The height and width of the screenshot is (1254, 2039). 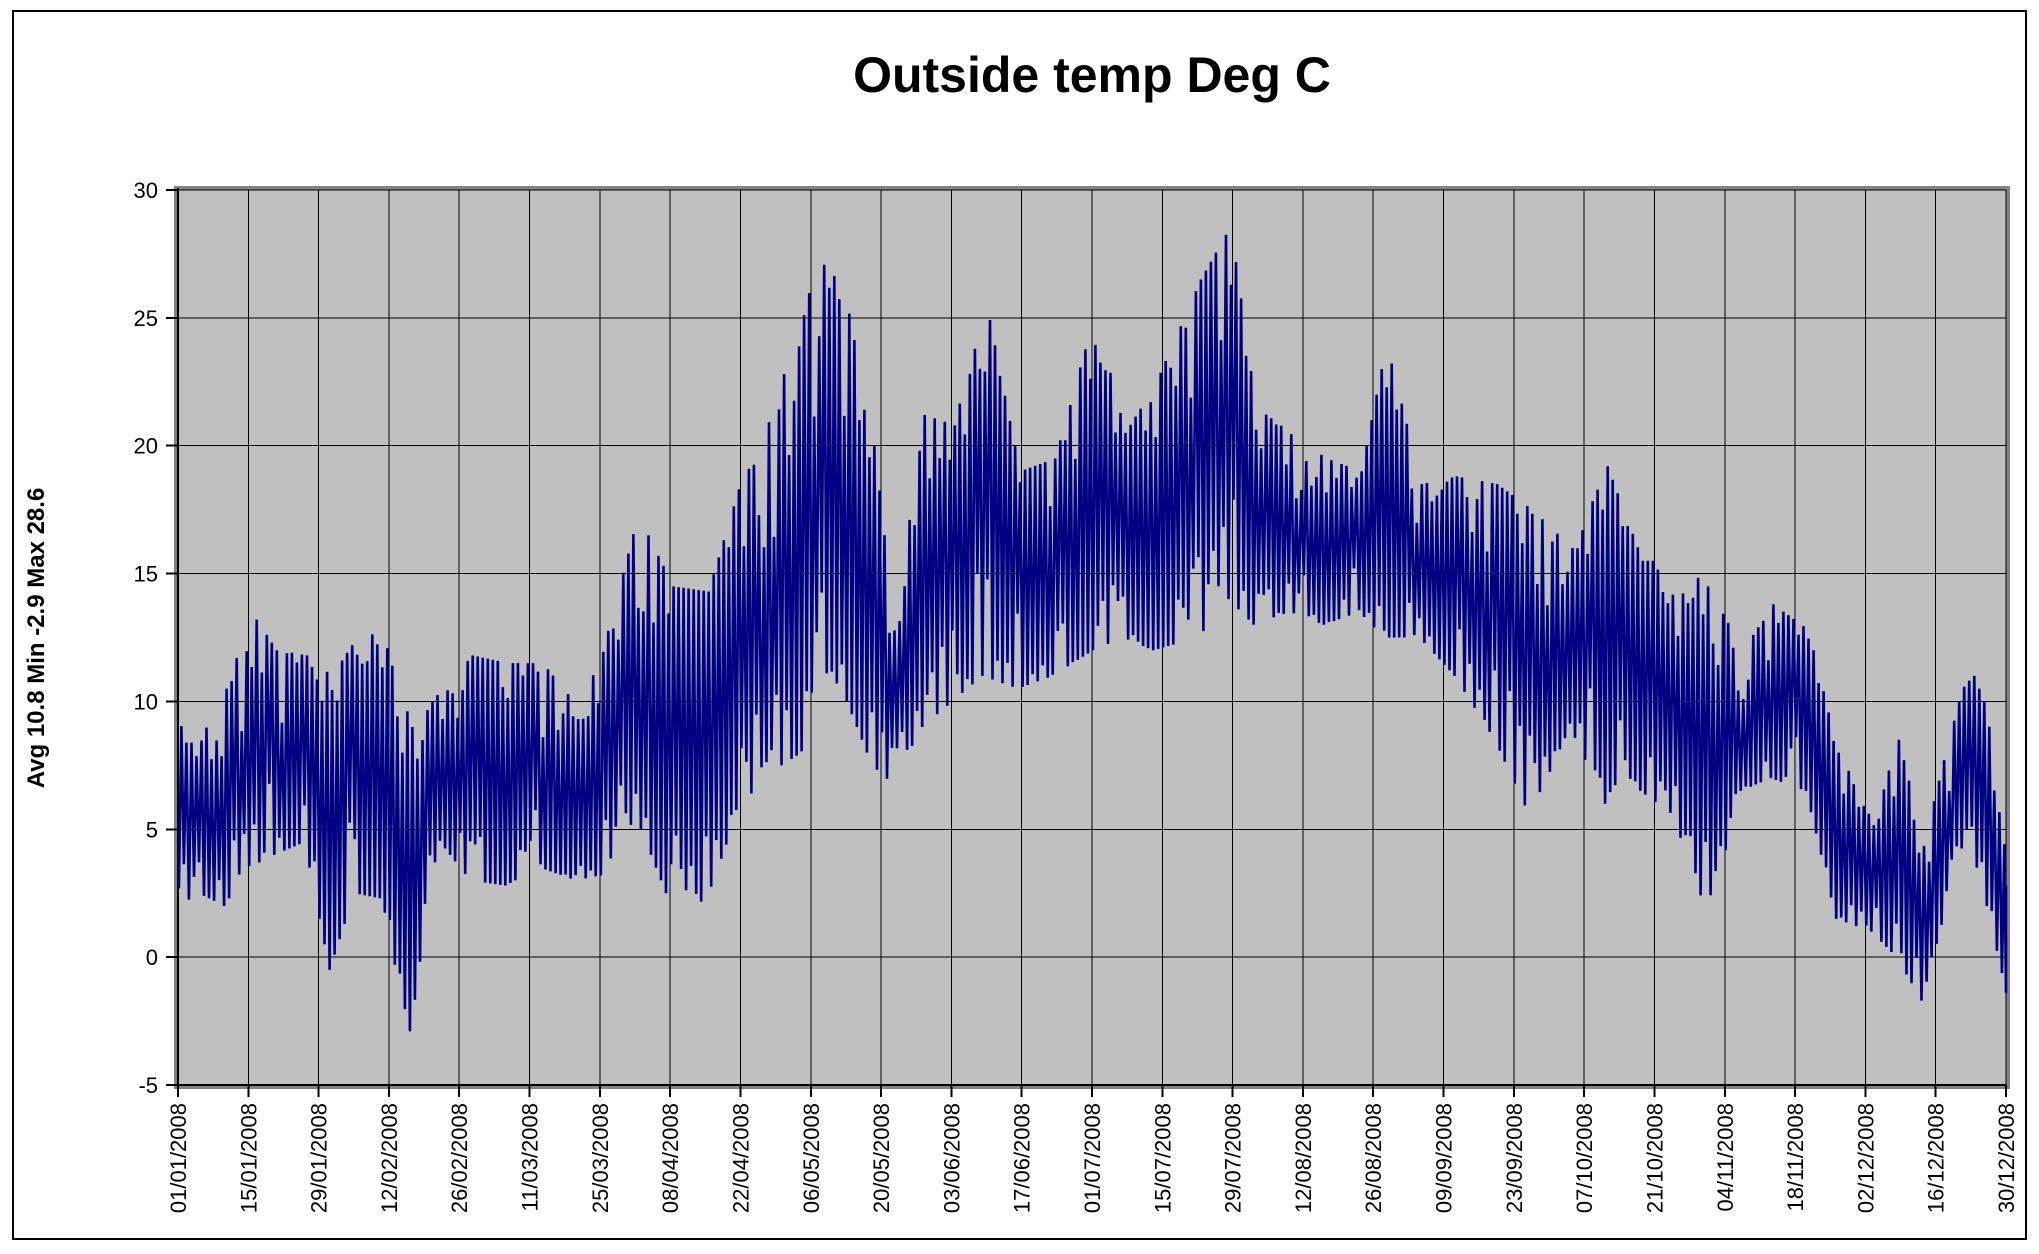 What do you see at coordinates (178, 1158) in the screenshot?
I see `x-tick-label: 01/01/2008` at bounding box center [178, 1158].